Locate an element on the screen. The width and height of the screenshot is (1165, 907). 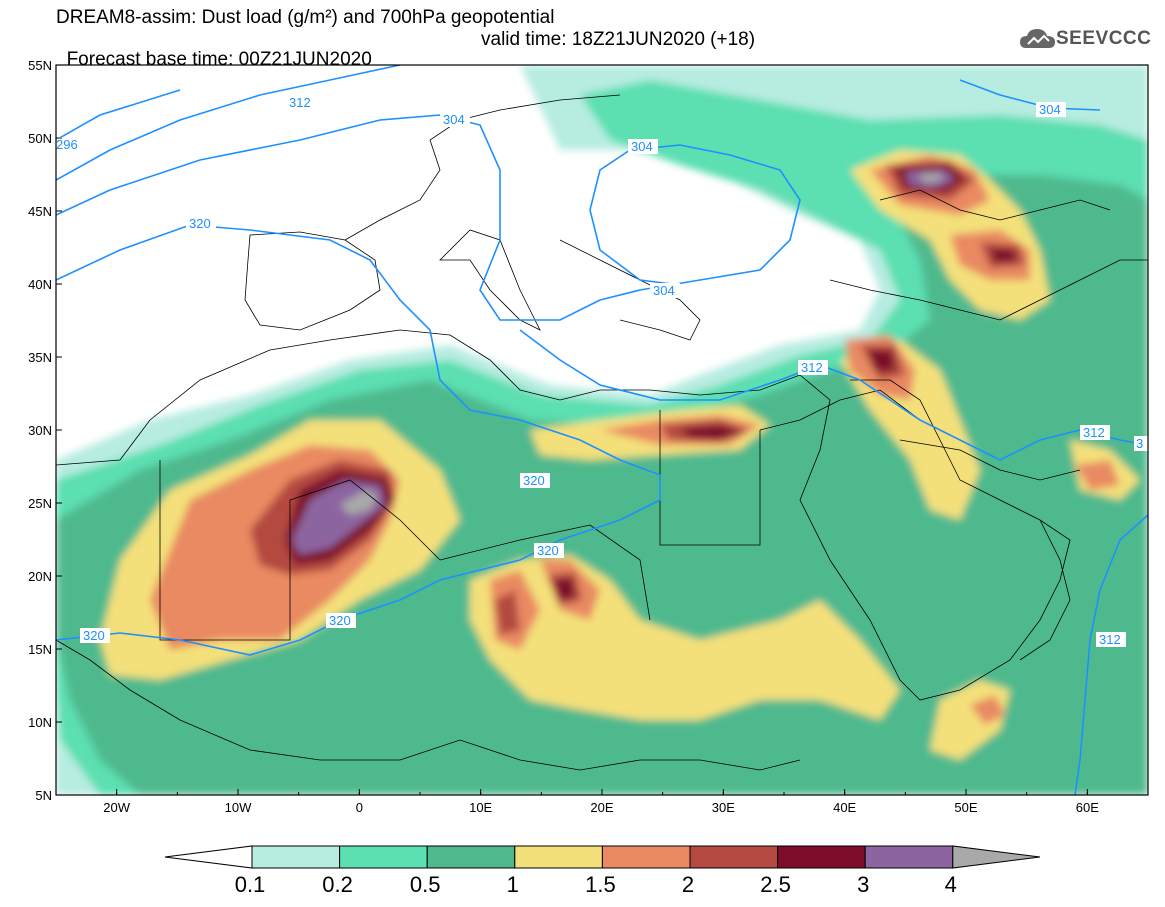
logo-text: SEEVCCC is located at coordinates (1104, 38).